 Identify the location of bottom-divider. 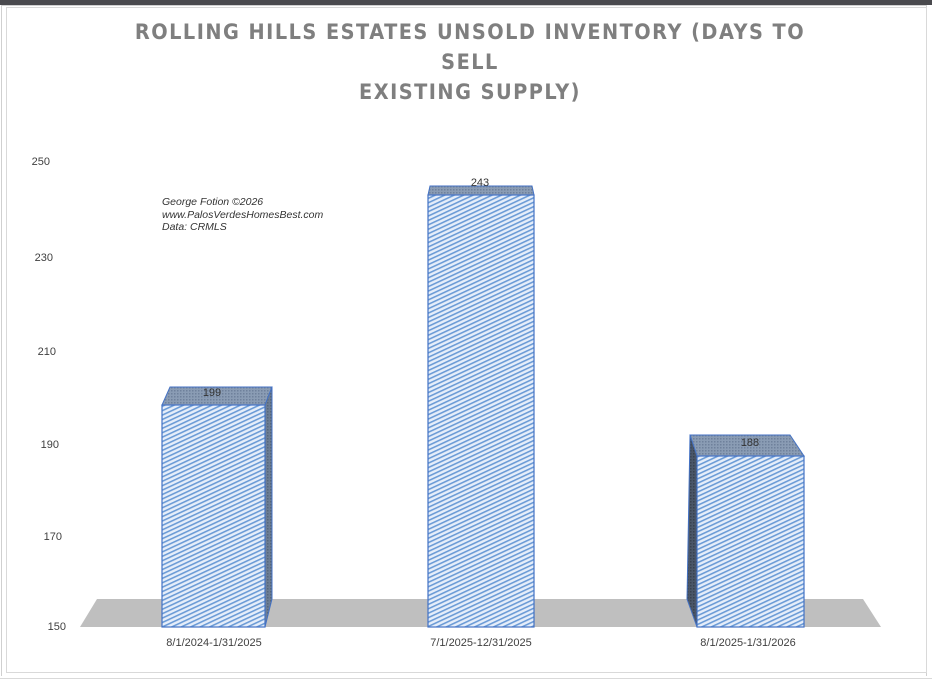
(466, 678).